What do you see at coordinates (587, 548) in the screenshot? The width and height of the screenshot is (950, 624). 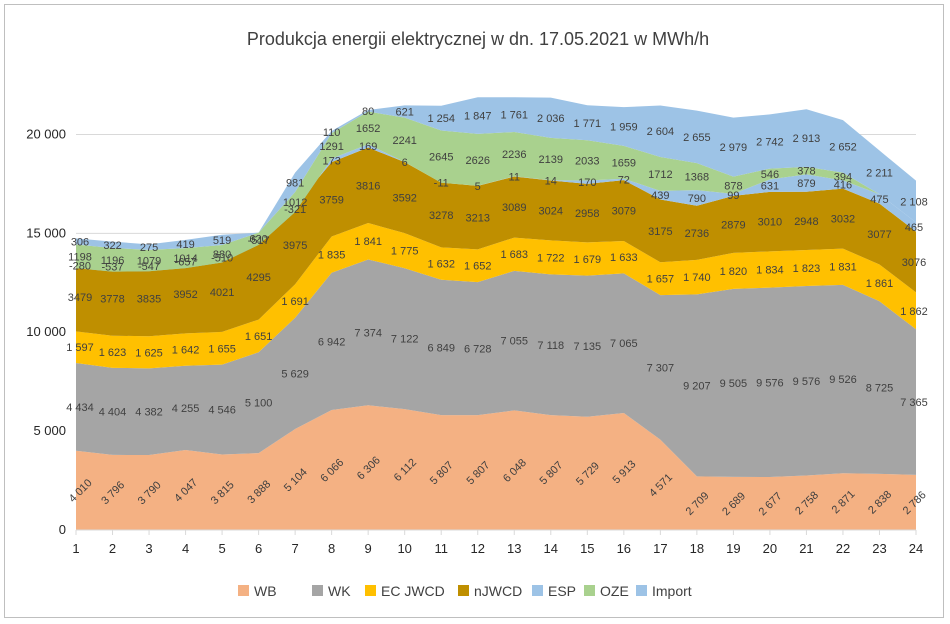 I see `x-tick-label: 15` at bounding box center [587, 548].